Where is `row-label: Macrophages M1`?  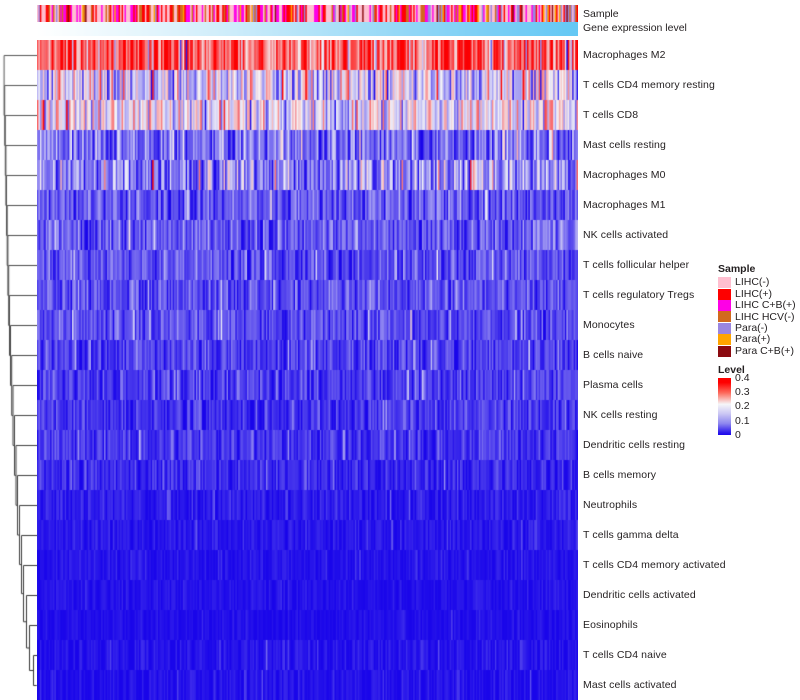 row-label: Macrophages M1 is located at coordinates (624, 205).